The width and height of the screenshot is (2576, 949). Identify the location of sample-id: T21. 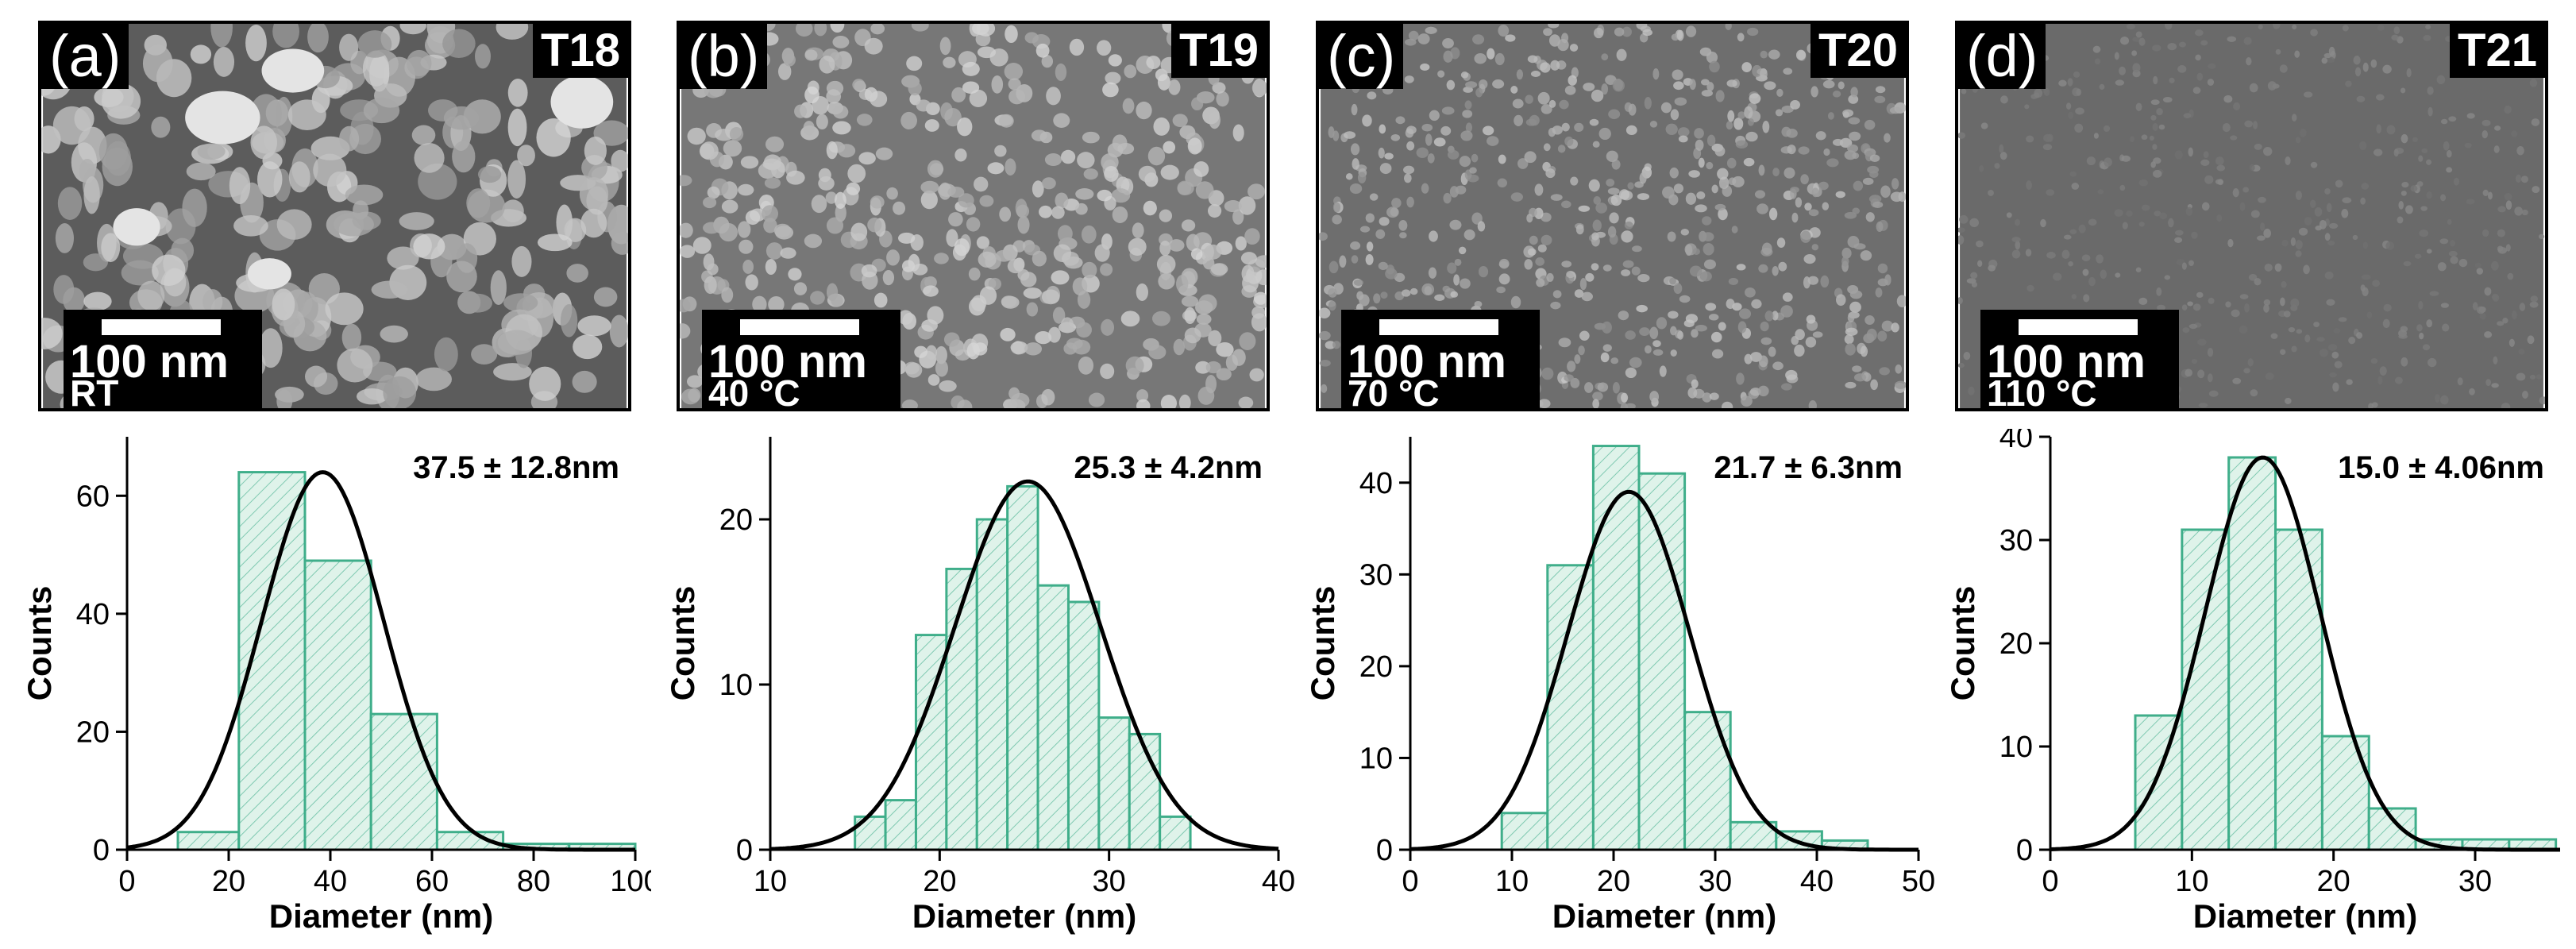
(2497, 51).